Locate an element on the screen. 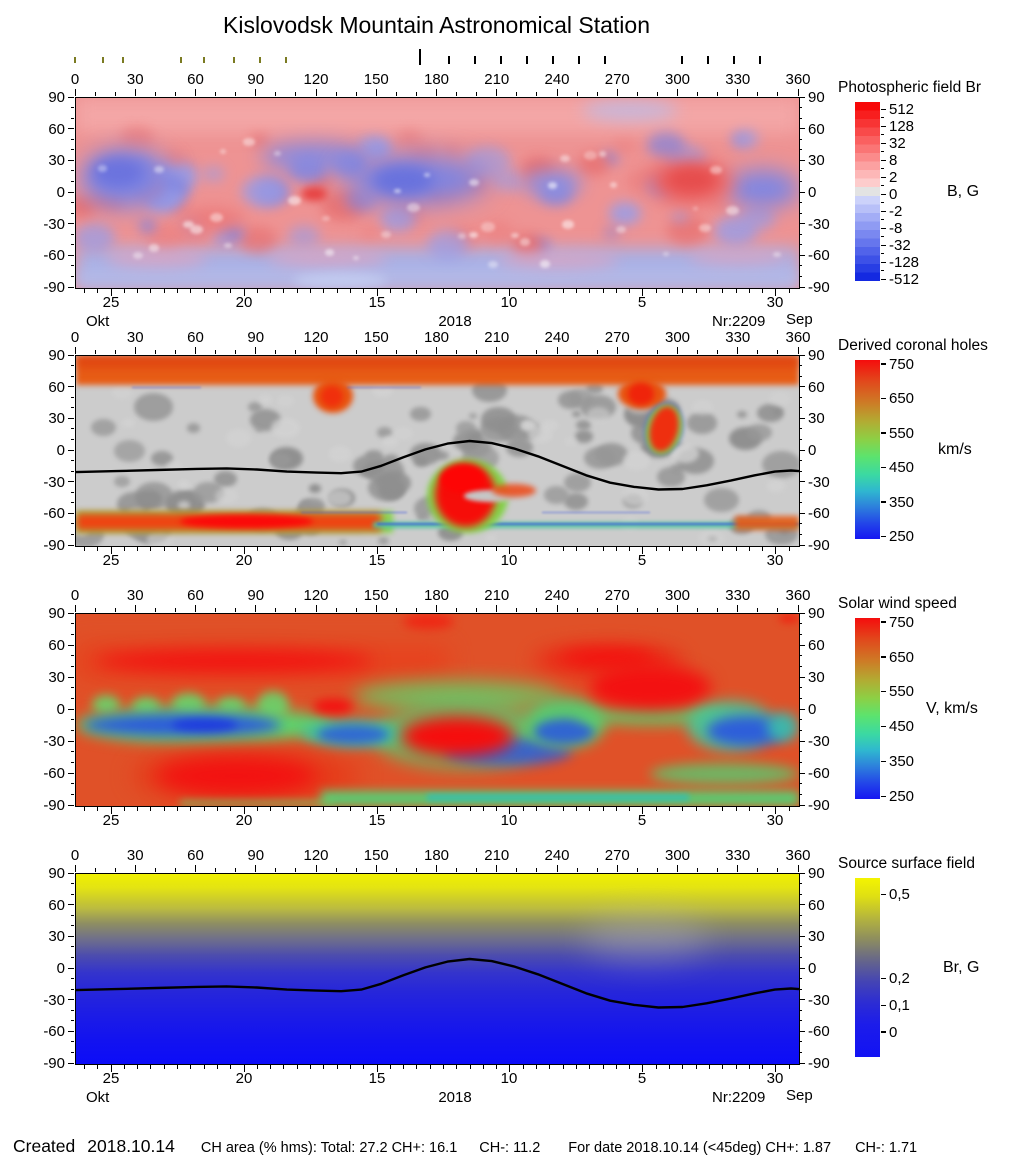 This screenshot has width=1020, height=1172. lat-label-left: 30 is located at coordinates (56, 937).